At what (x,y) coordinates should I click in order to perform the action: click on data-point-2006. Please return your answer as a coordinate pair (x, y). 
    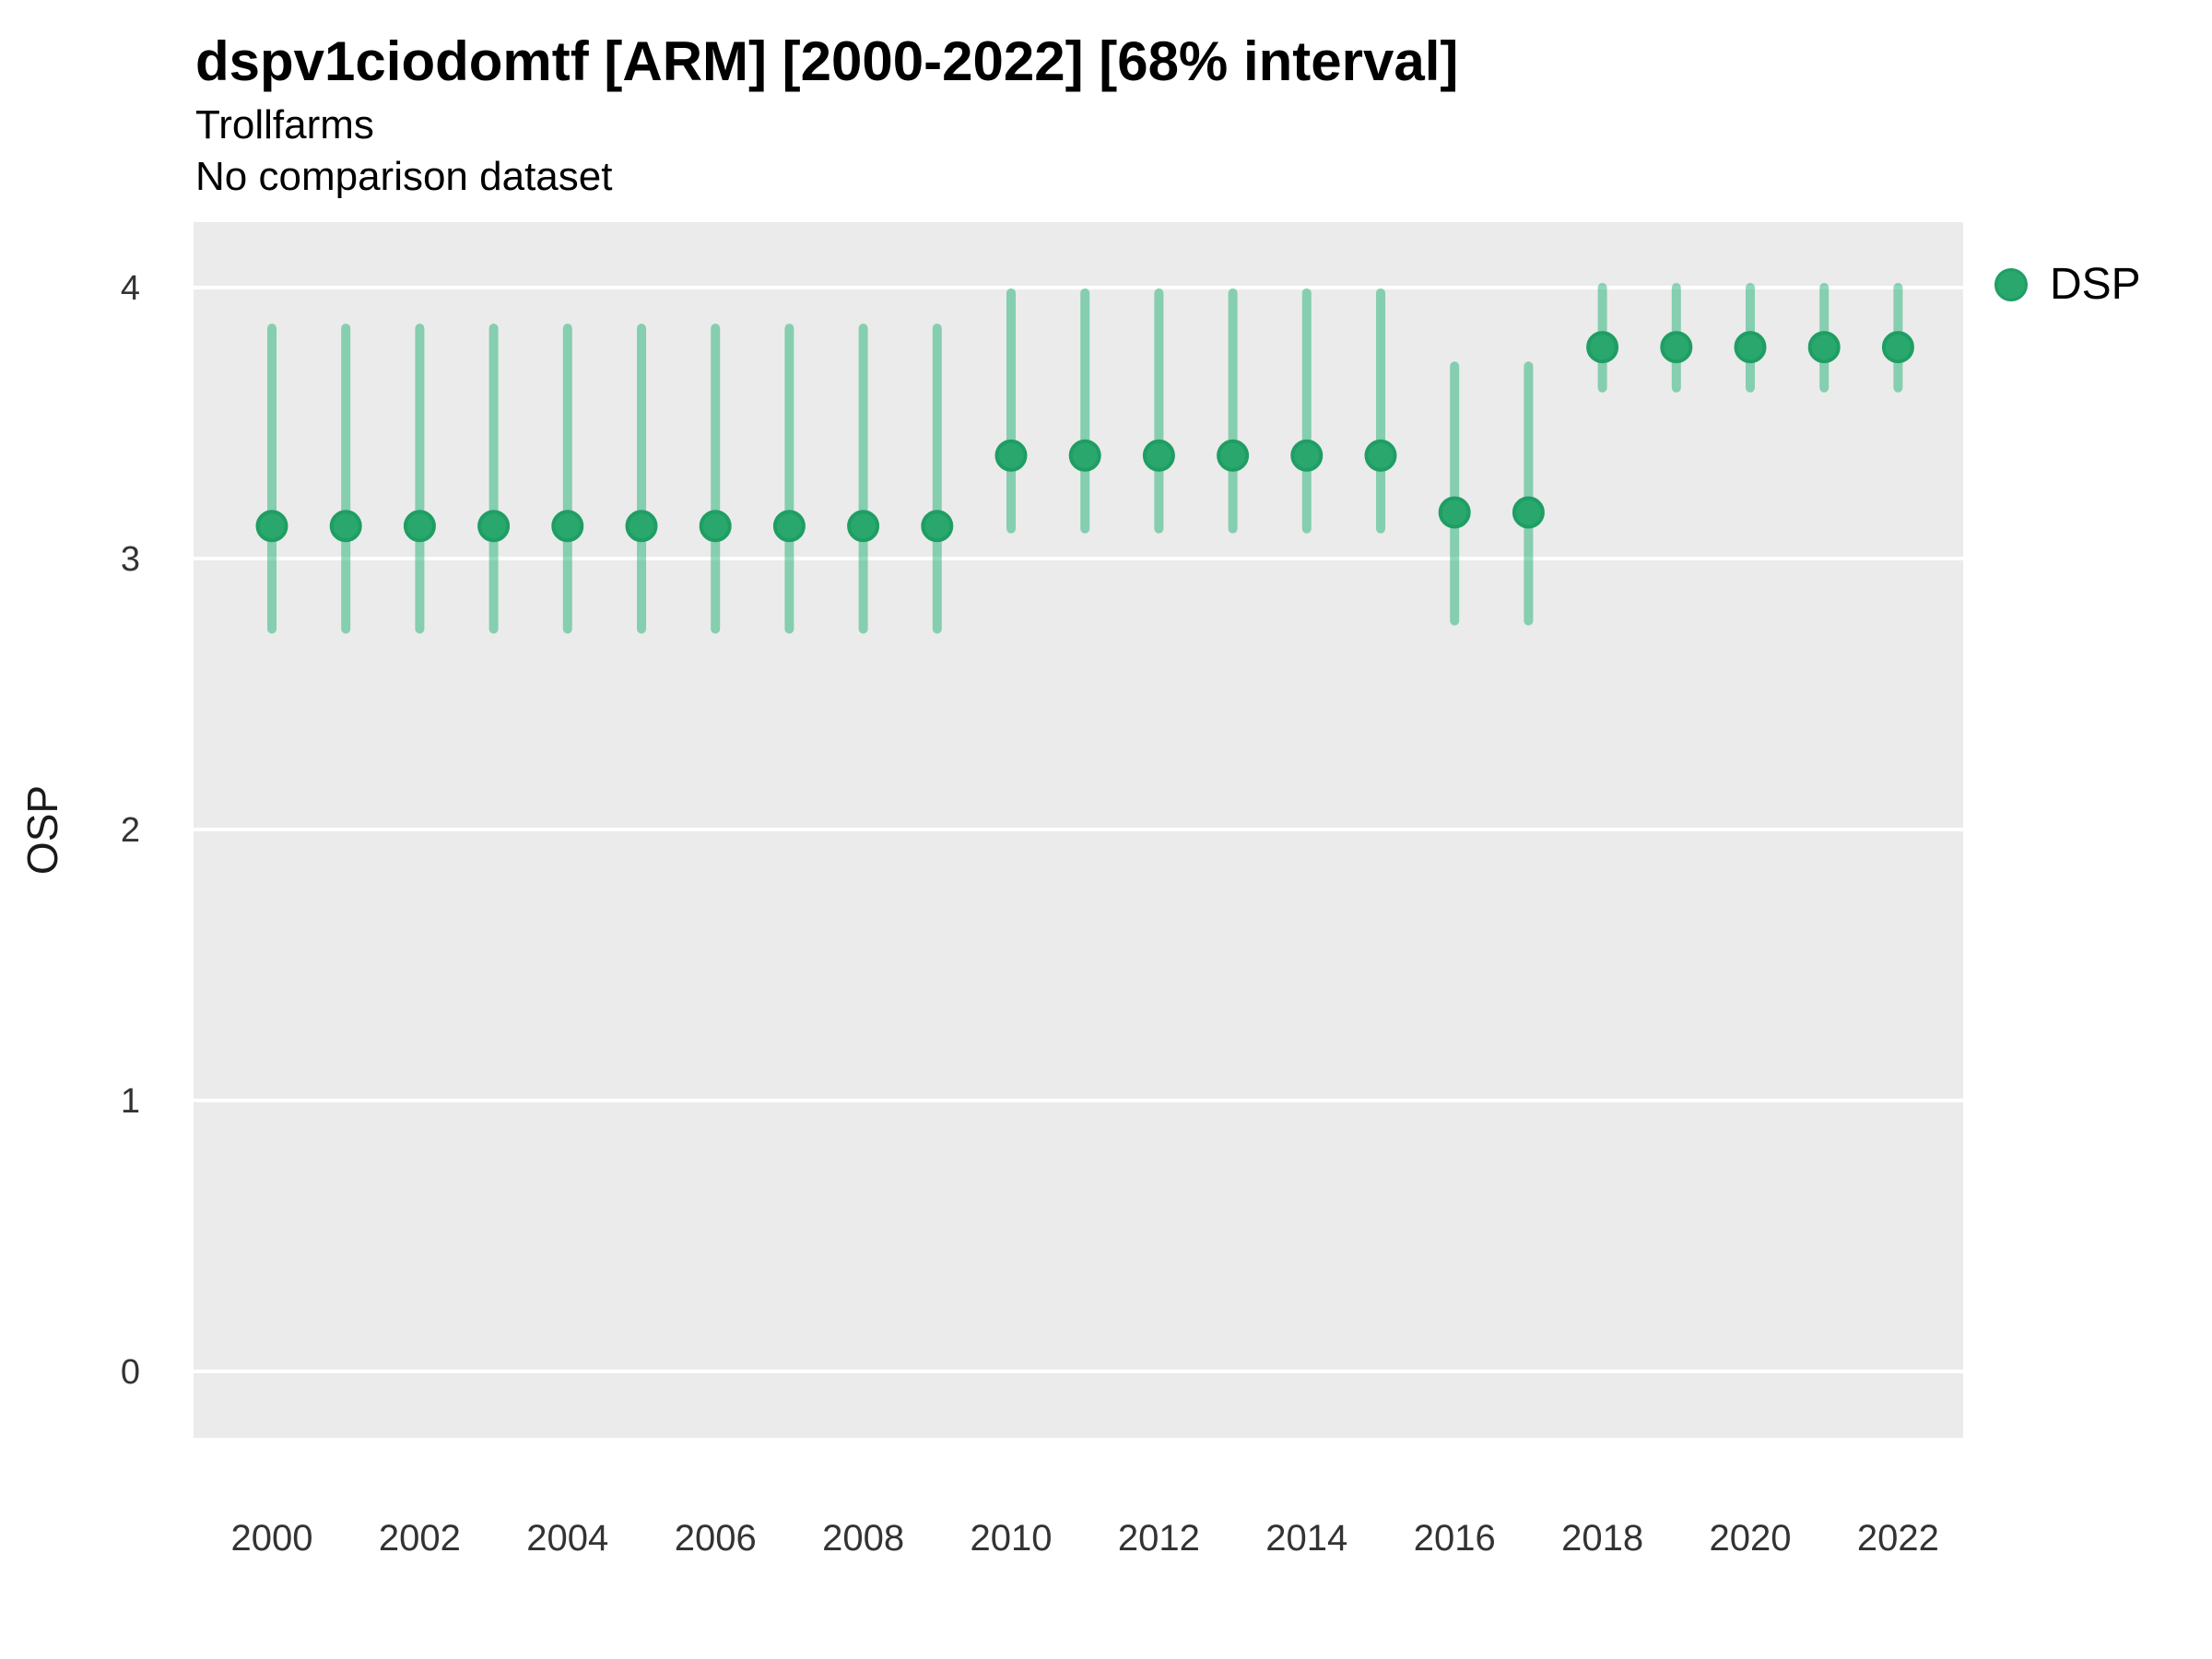
    Looking at the image, I should click on (715, 526).